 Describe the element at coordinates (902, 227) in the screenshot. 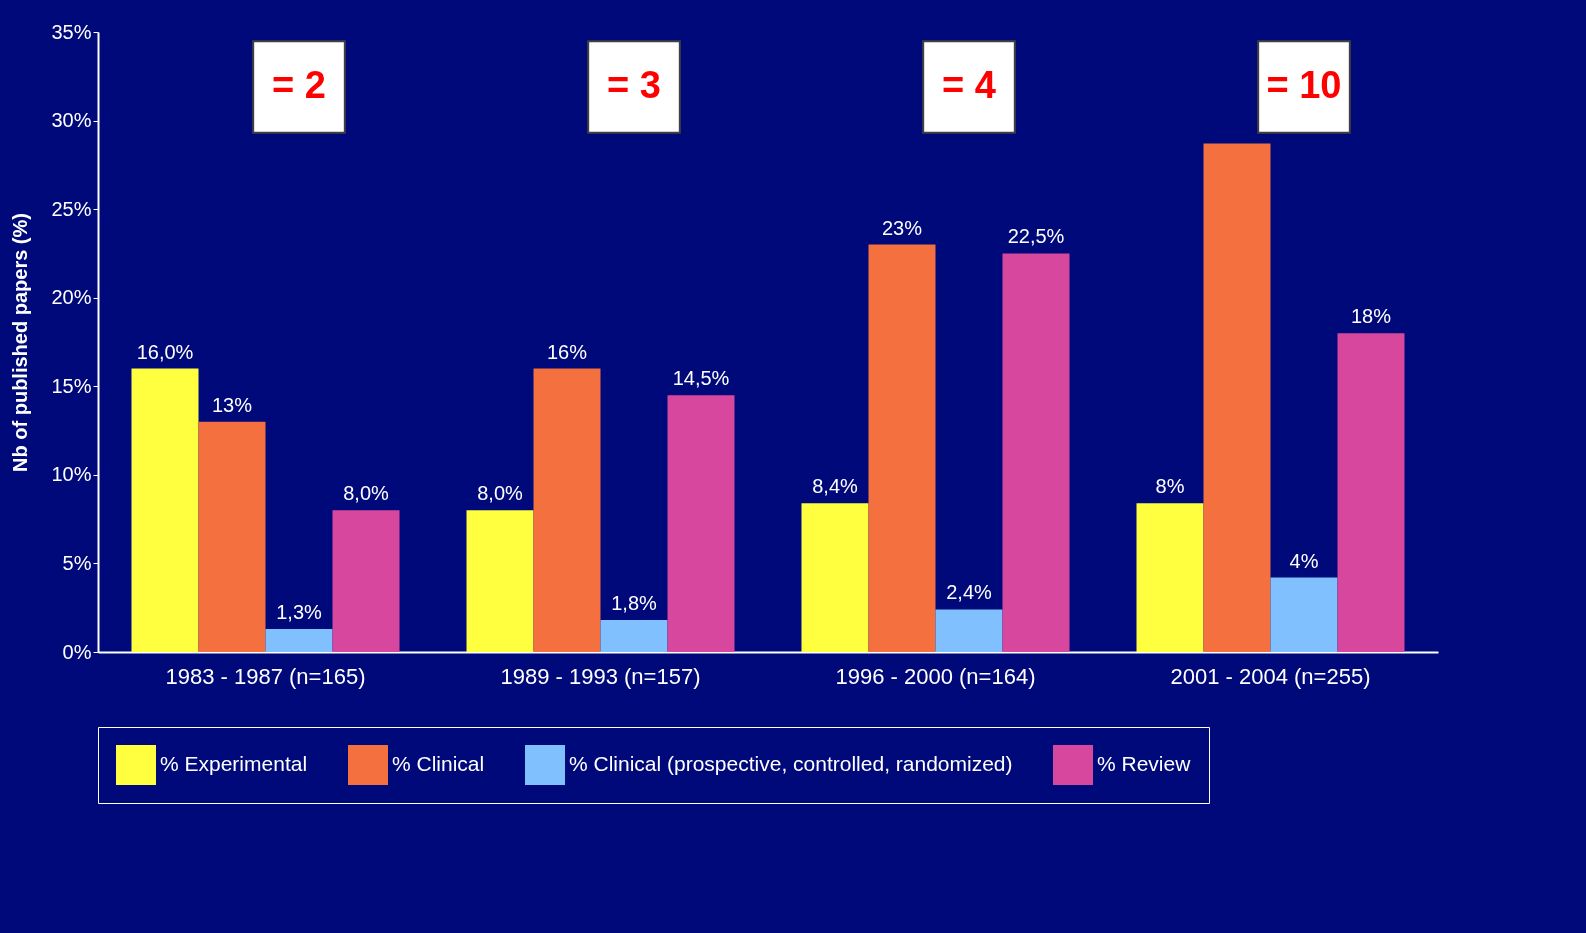

I see `data-label: 23%` at that location.